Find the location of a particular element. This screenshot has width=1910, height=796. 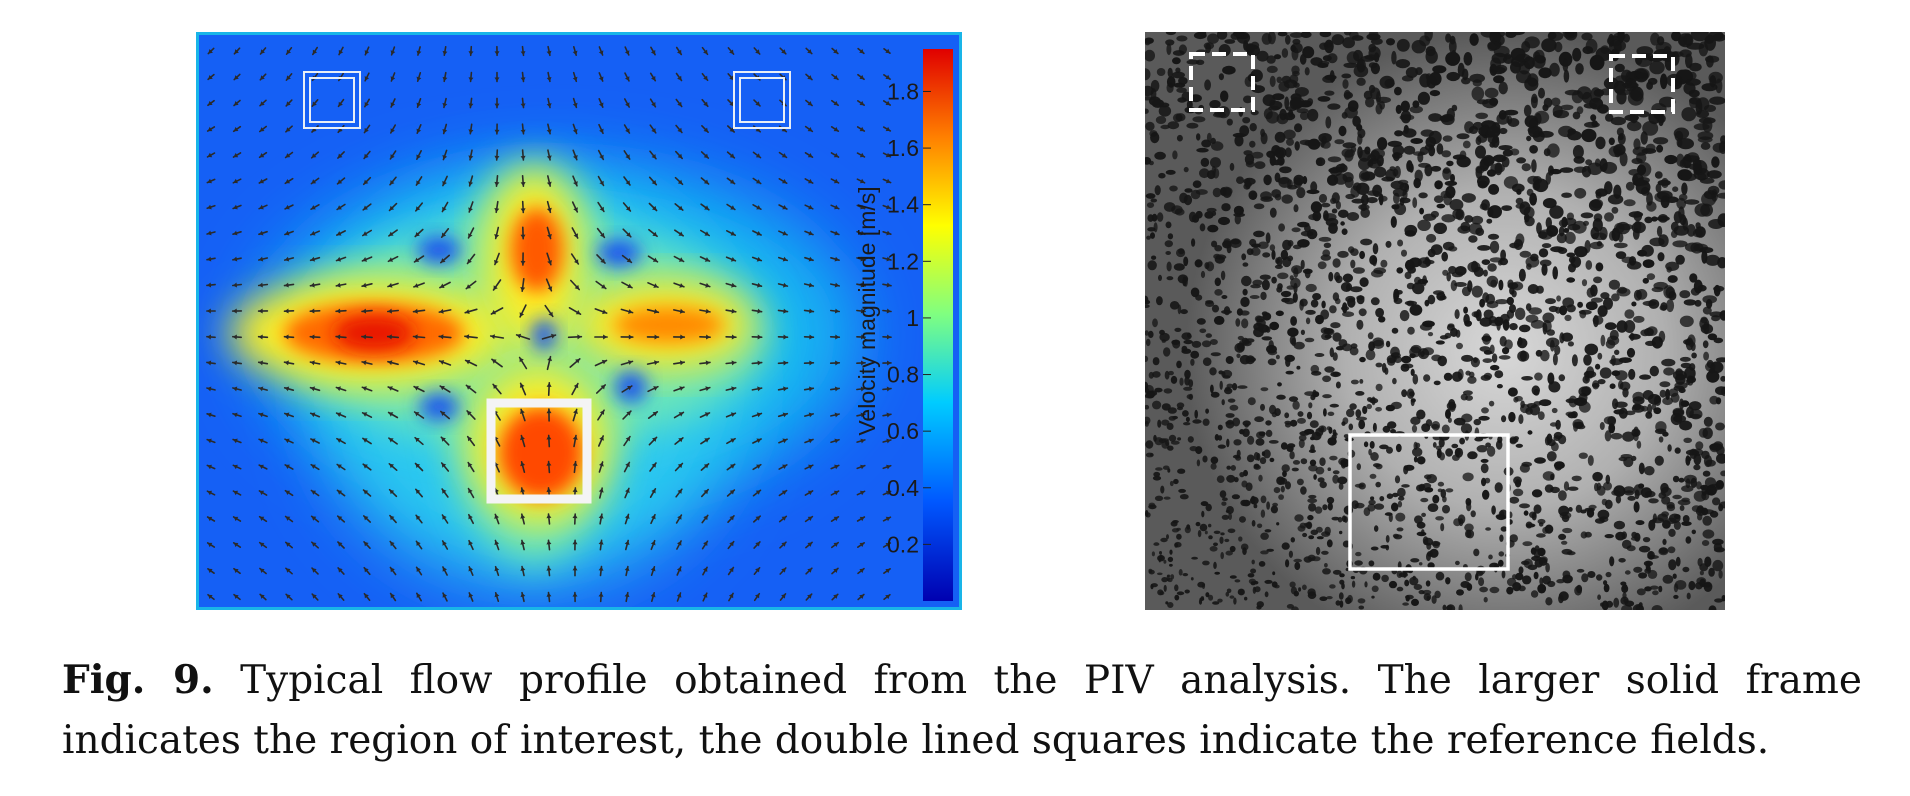

colorbar-tick-label: 0.4 is located at coordinates (903, 488).